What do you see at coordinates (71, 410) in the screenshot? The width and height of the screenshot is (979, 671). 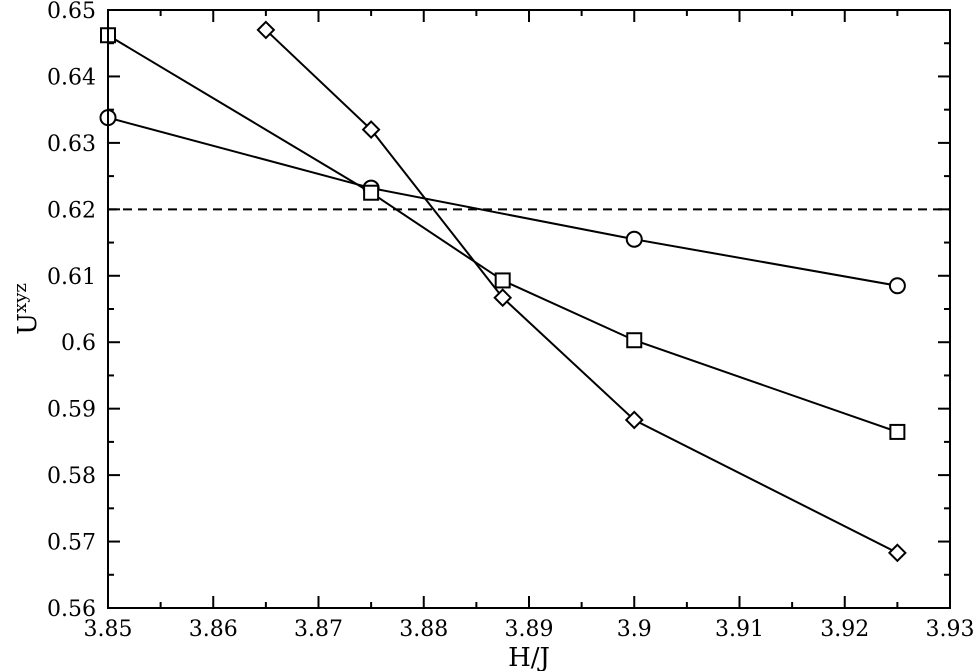 I see `y-tick-label: 0.59` at bounding box center [71, 410].